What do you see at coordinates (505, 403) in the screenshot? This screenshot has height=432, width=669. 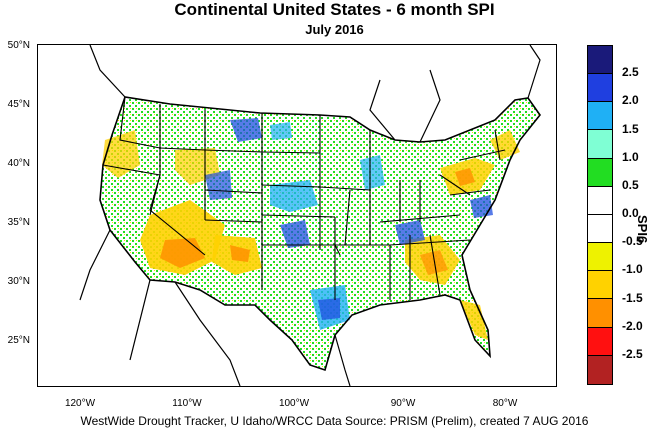 I see `lon-label-80w: 80°W` at bounding box center [505, 403].